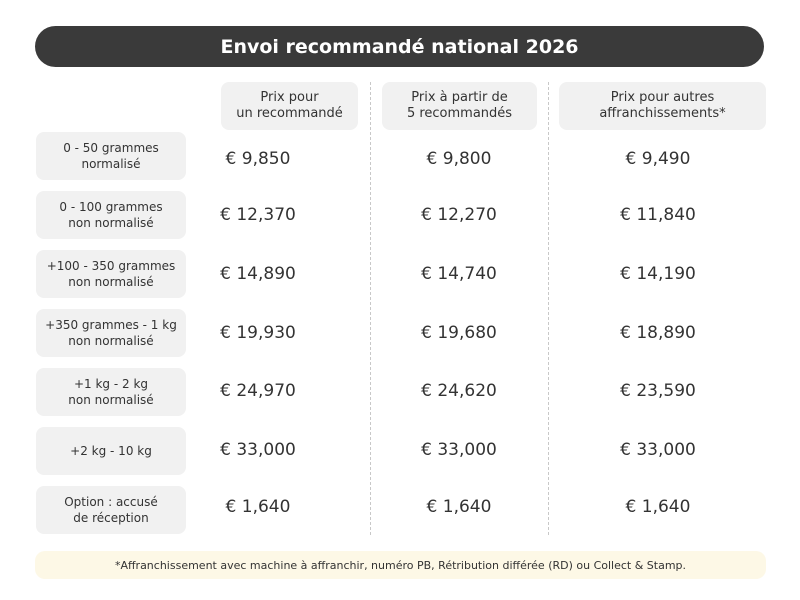  Describe the element at coordinates (258, 274) in the screenshot. I see `price-cell: € 14,890` at that location.